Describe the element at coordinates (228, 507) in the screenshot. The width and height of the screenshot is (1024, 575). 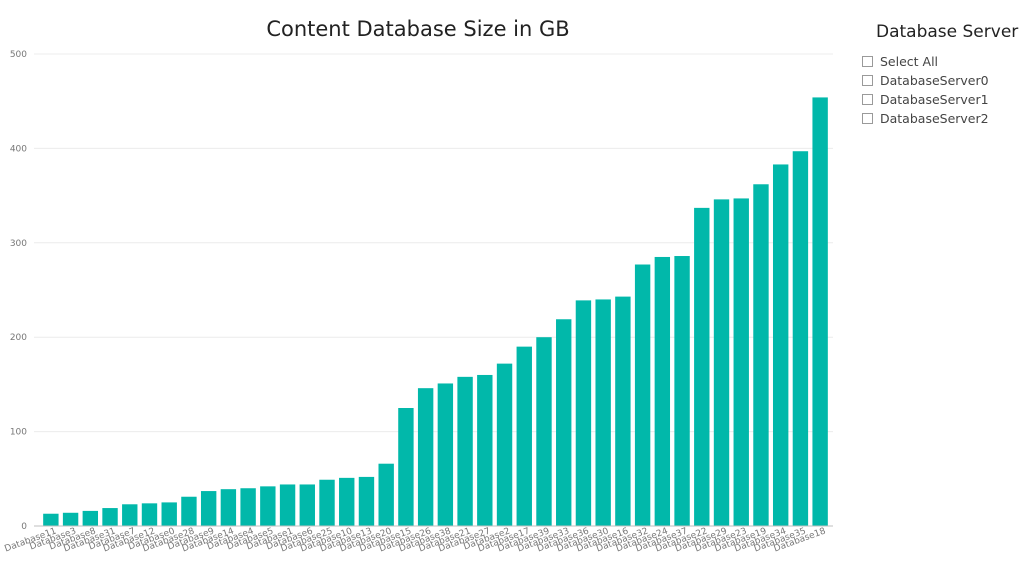
I see `bar-database14` at that location.